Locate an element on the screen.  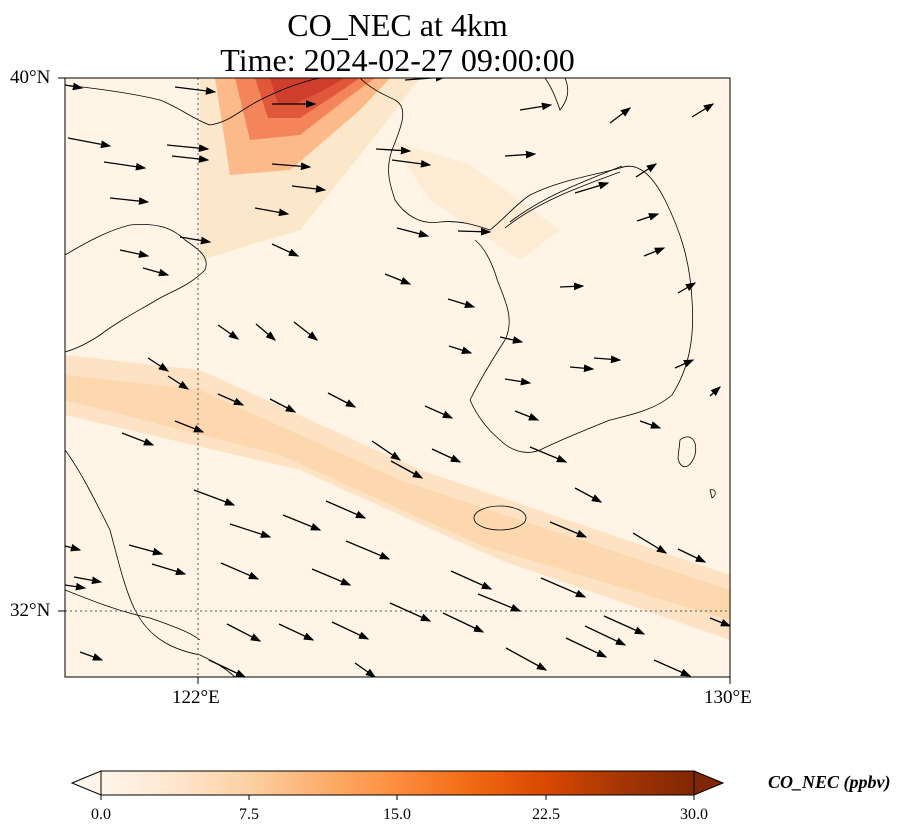
colorbar-min-extend is located at coordinates (86, 783).